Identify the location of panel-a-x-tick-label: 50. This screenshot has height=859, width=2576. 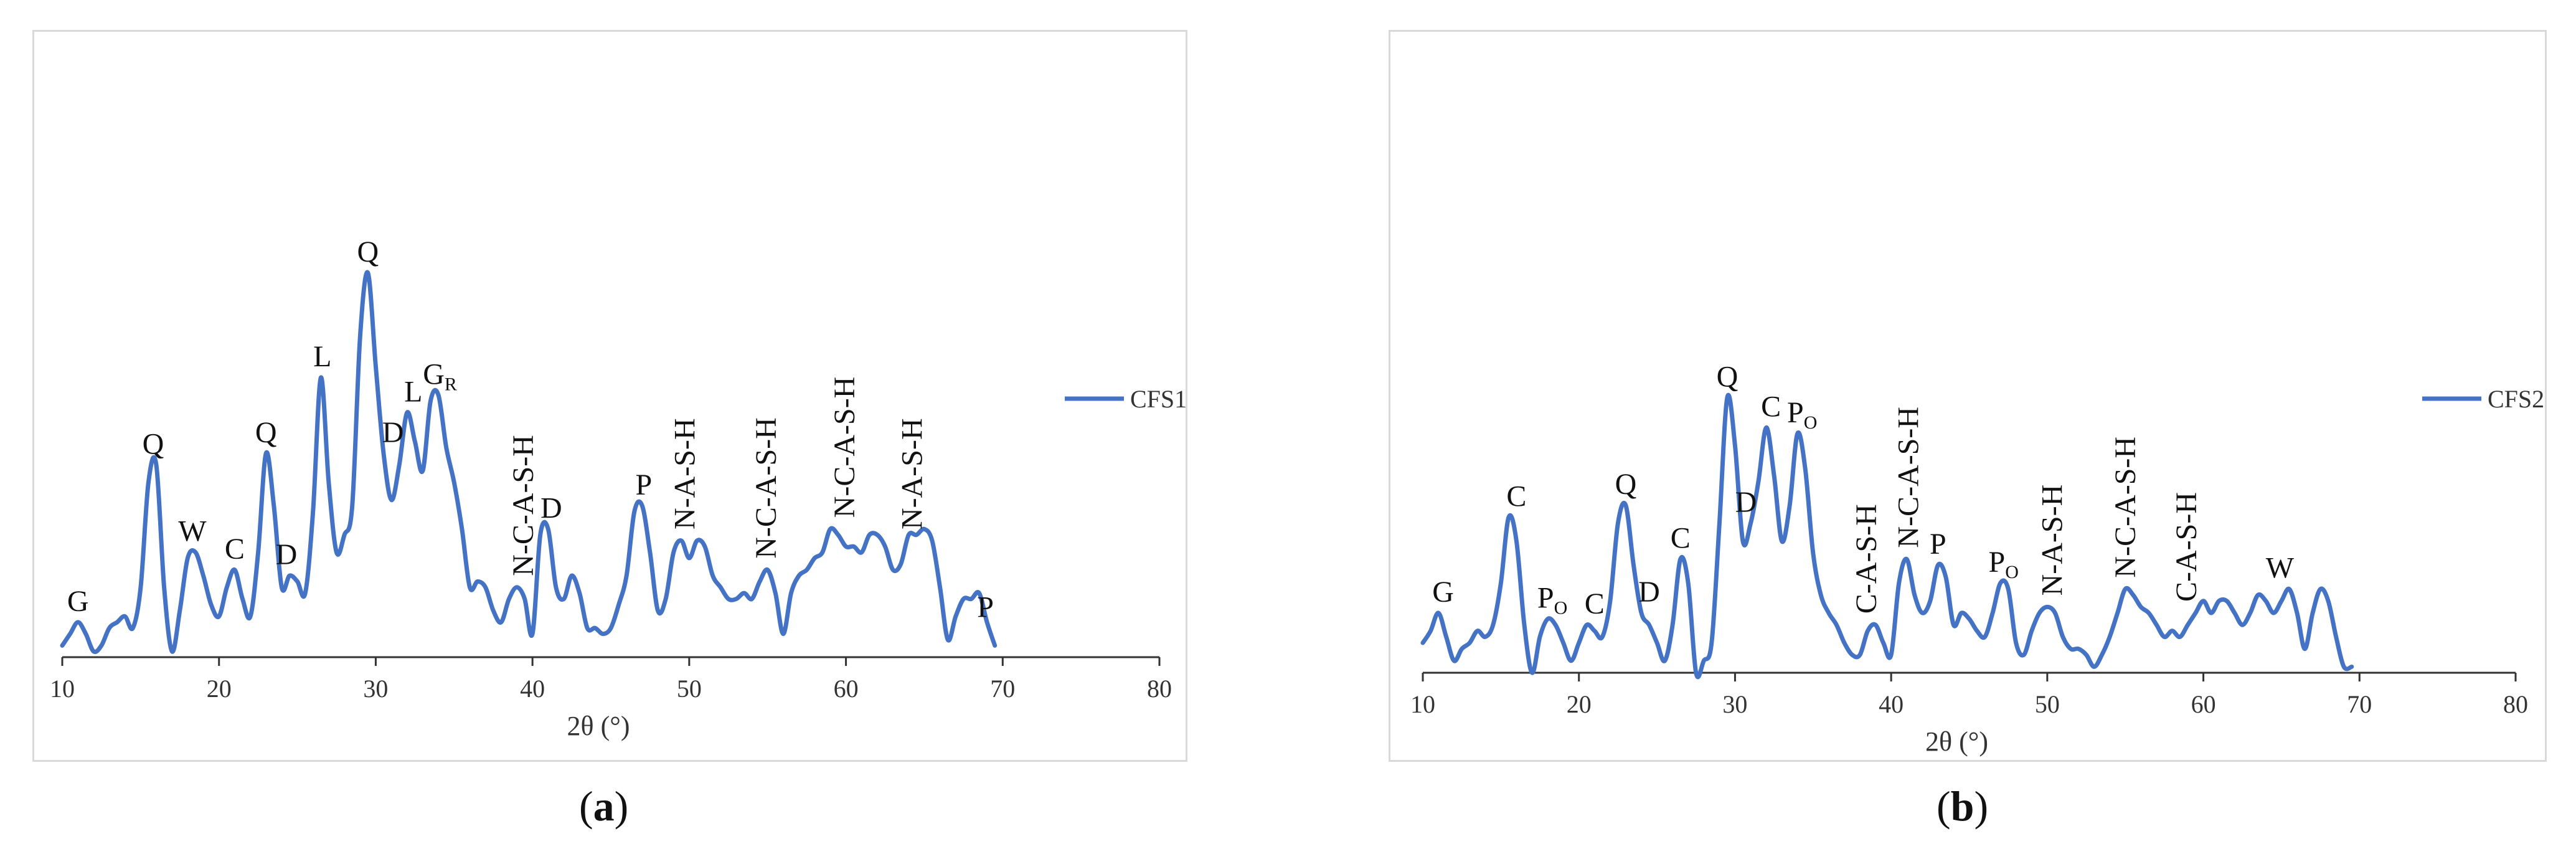
(689, 689).